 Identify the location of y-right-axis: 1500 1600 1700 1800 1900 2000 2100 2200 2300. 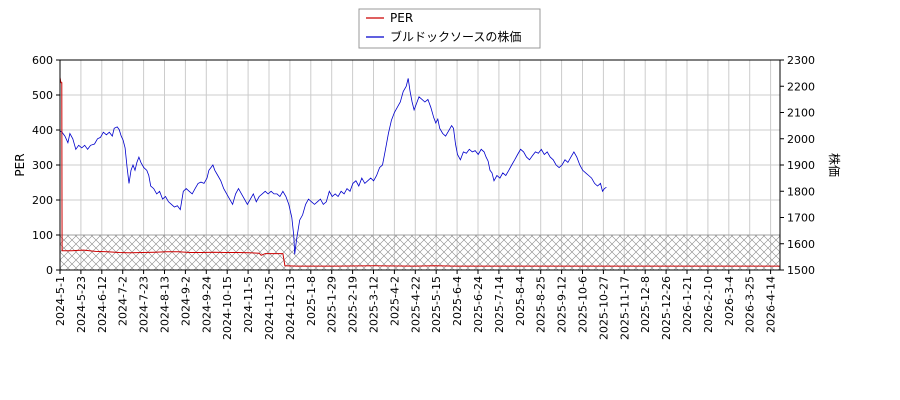
(797, 165).